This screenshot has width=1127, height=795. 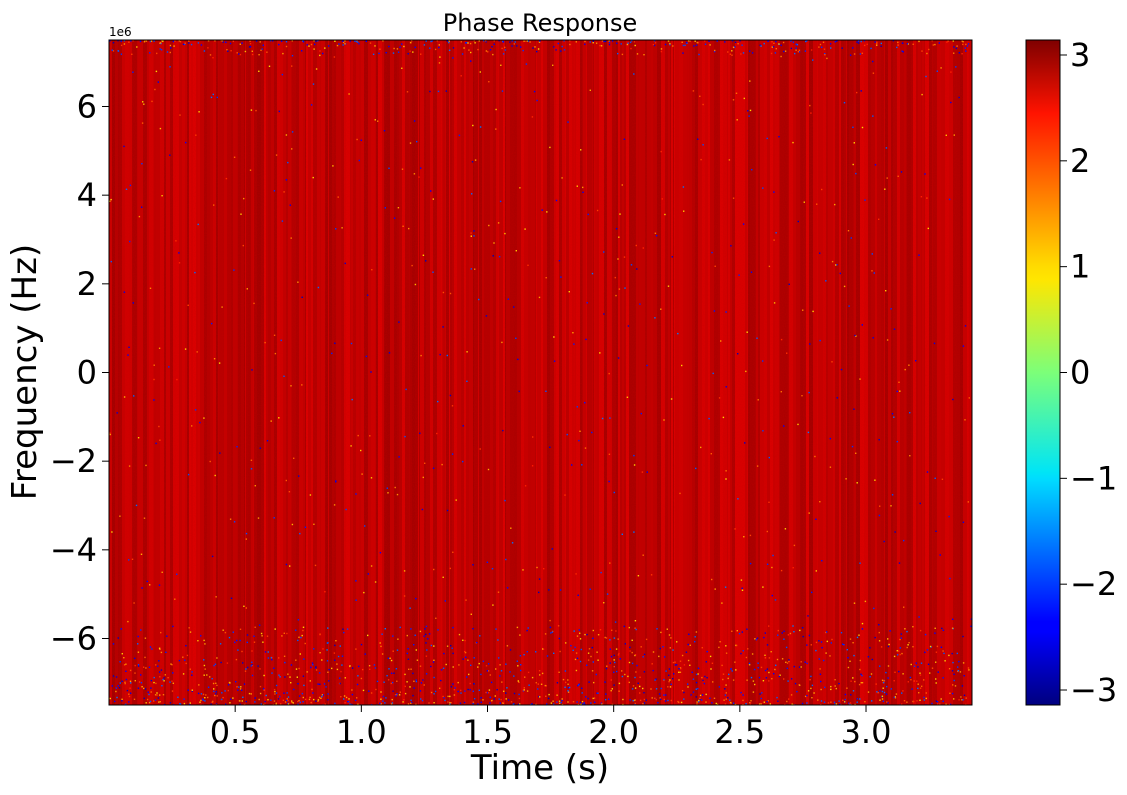 What do you see at coordinates (1080, 373) in the screenshot?
I see `colorbar-tick-label: 0` at bounding box center [1080, 373].